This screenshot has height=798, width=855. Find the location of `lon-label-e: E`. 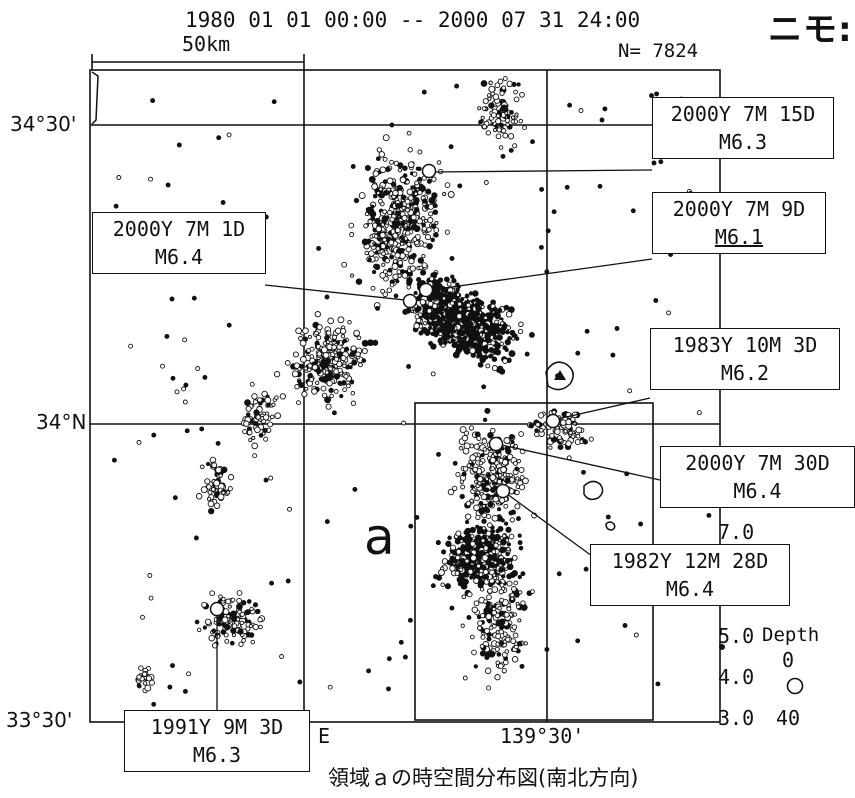

lon-label-e: E is located at coordinates (324, 736).